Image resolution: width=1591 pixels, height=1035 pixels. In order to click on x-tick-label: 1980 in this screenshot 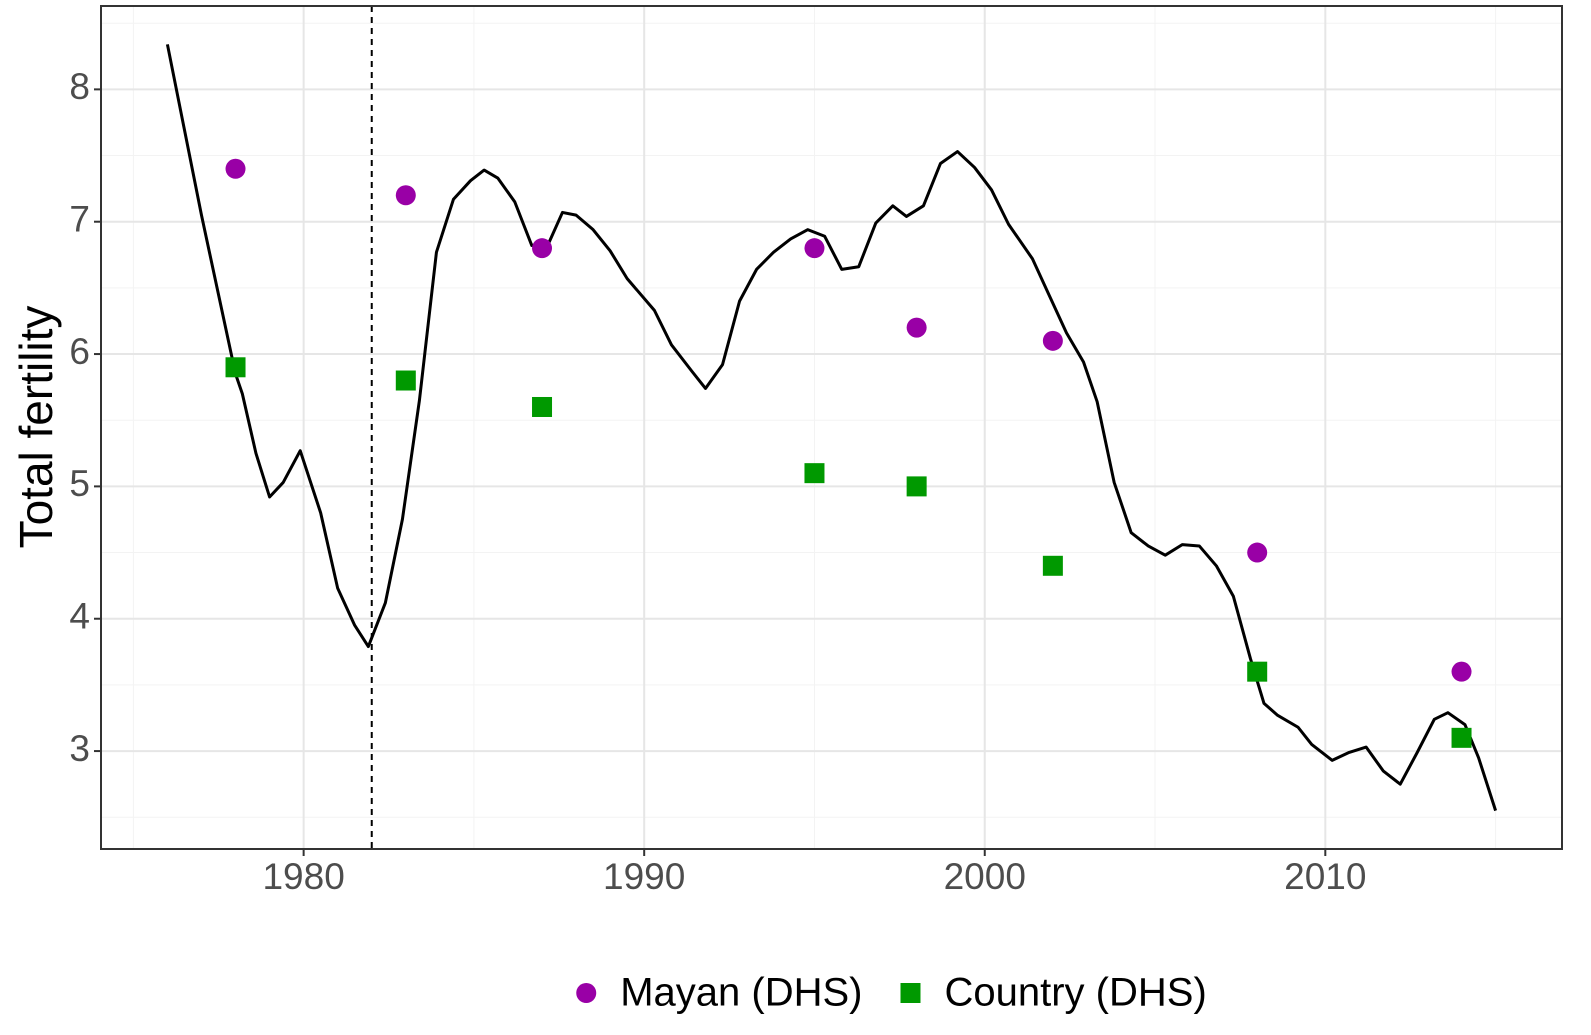, I will do `click(303, 876)`.